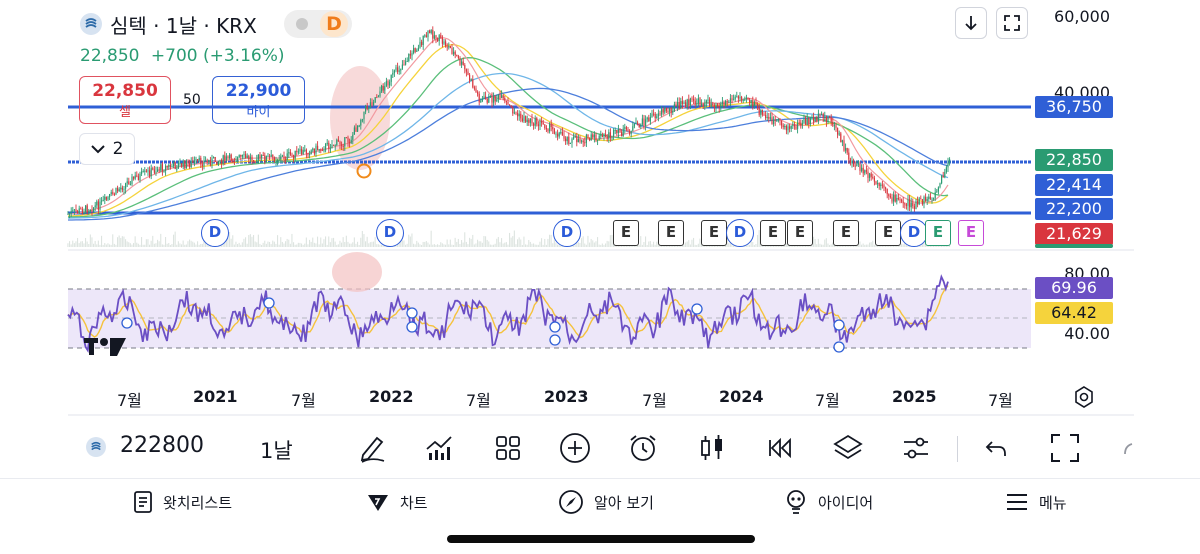 This screenshot has width=1200, height=554. What do you see at coordinates (1084, 397) in the screenshot?
I see `settings-gear-icon` at bounding box center [1084, 397].